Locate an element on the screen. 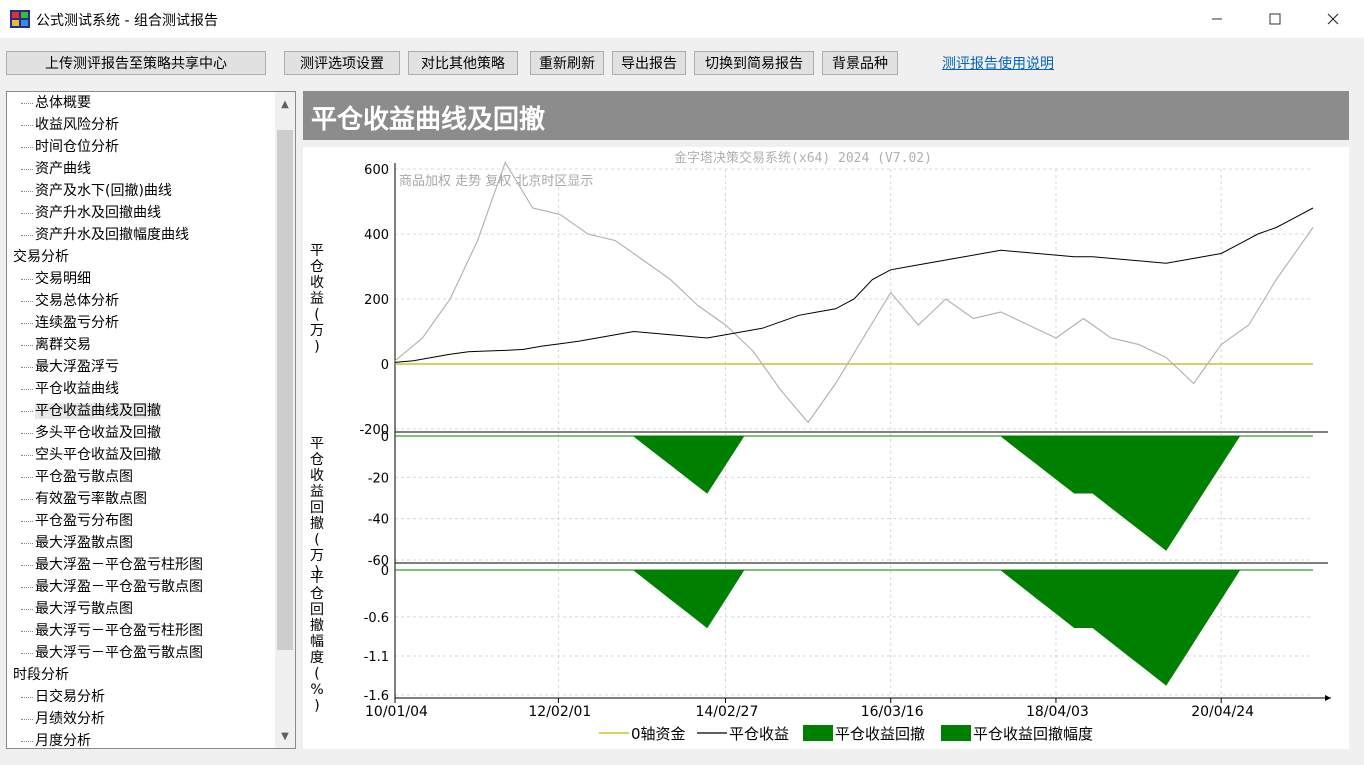 This screenshot has height=765, width=1364. tree-item: 最大浮亏－平仓盈亏柱形图 is located at coordinates (112, 631).